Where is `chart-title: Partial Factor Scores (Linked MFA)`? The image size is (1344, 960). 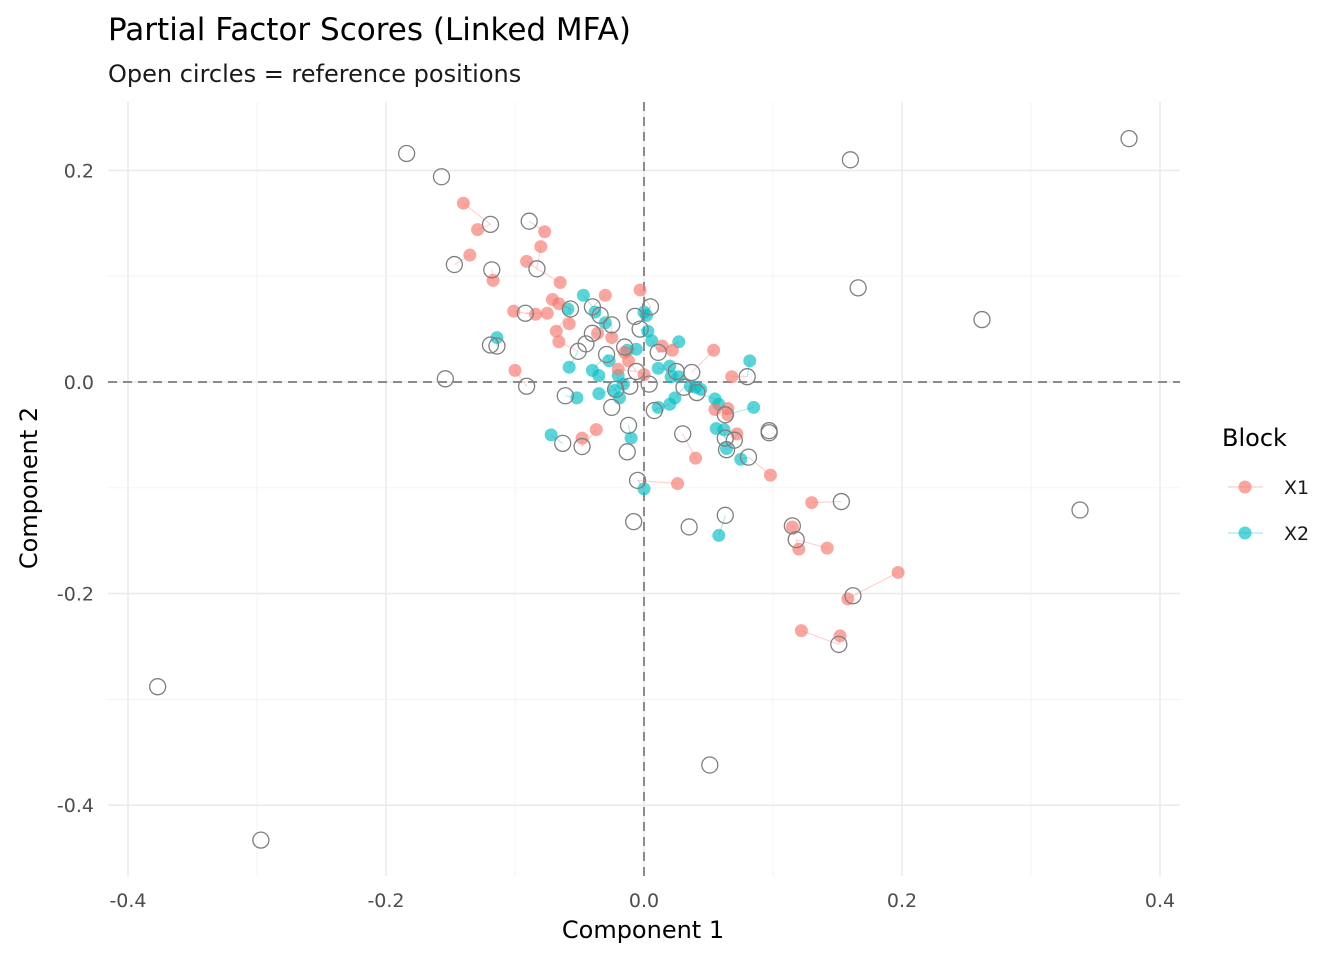 chart-title: Partial Factor Scores (Linked MFA) is located at coordinates (369, 30).